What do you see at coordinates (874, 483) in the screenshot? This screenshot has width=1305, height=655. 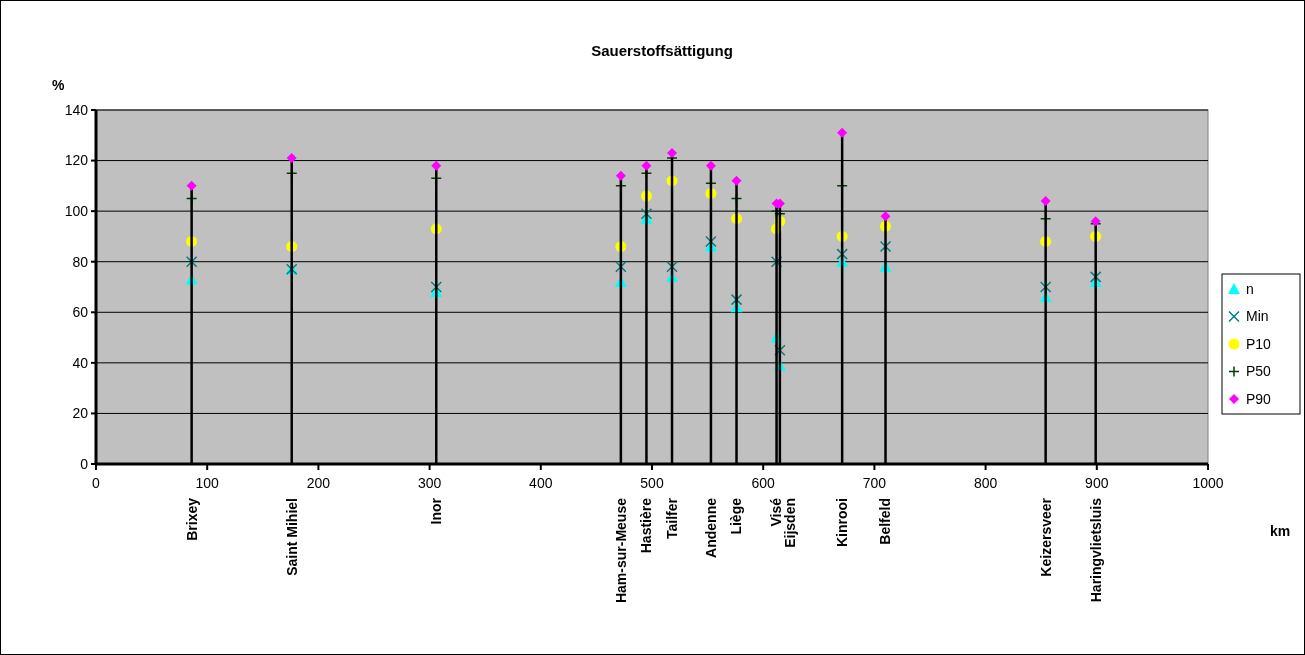 I see `x-tick-label: 700` at bounding box center [874, 483].